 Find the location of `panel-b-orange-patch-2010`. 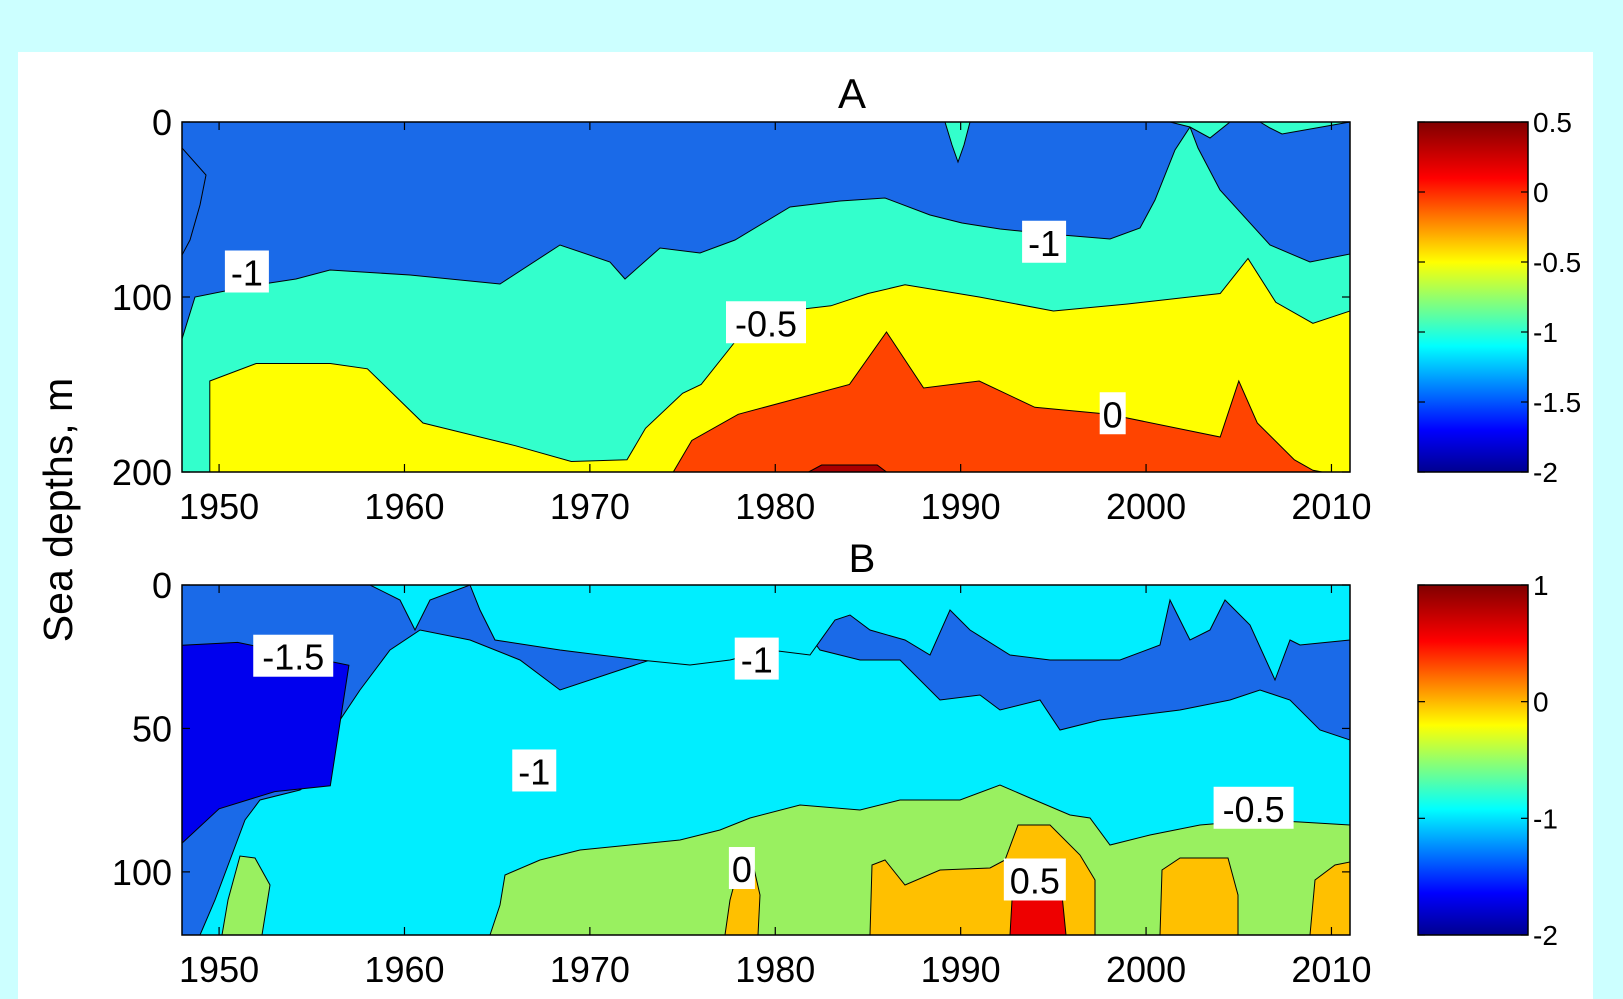

panel-b-orange-patch-2010 is located at coordinates (1329, 898).